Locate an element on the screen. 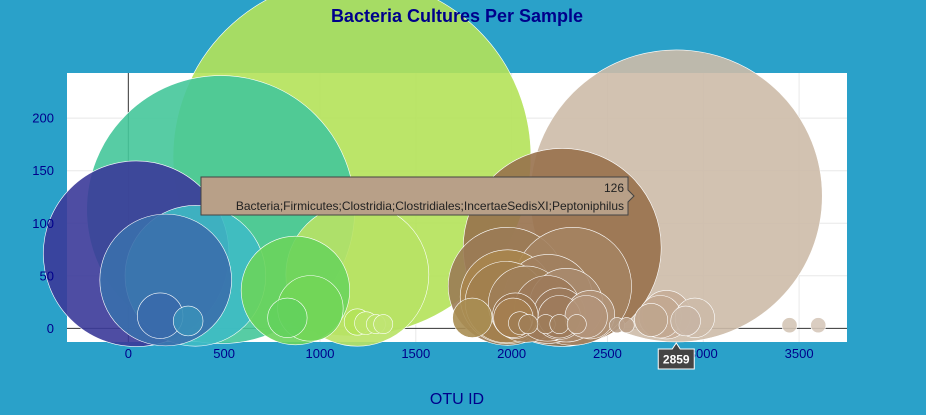  y-tick-label: 150 is located at coordinates (43, 170).